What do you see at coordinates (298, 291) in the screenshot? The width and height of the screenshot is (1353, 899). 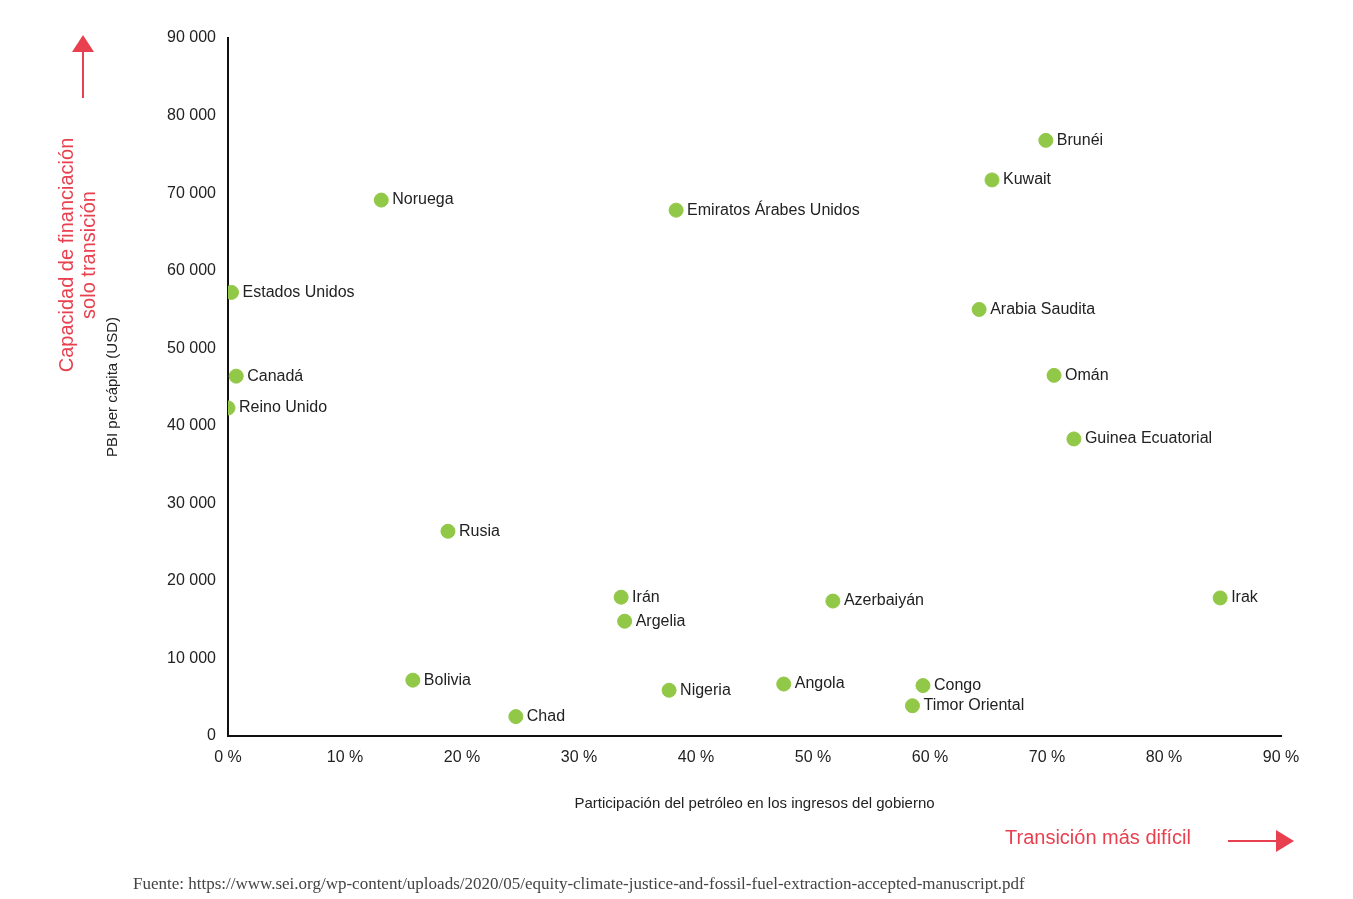 I see `annotation: Estados Unidos` at bounding box center [298, 291].